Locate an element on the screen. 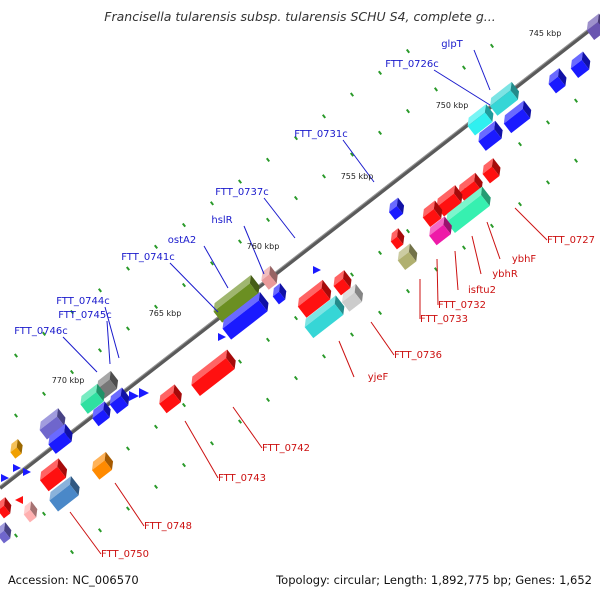 This screenshot has width=600, height=600. gene-label: FTT_0748 is located at coordinates (168, 526).